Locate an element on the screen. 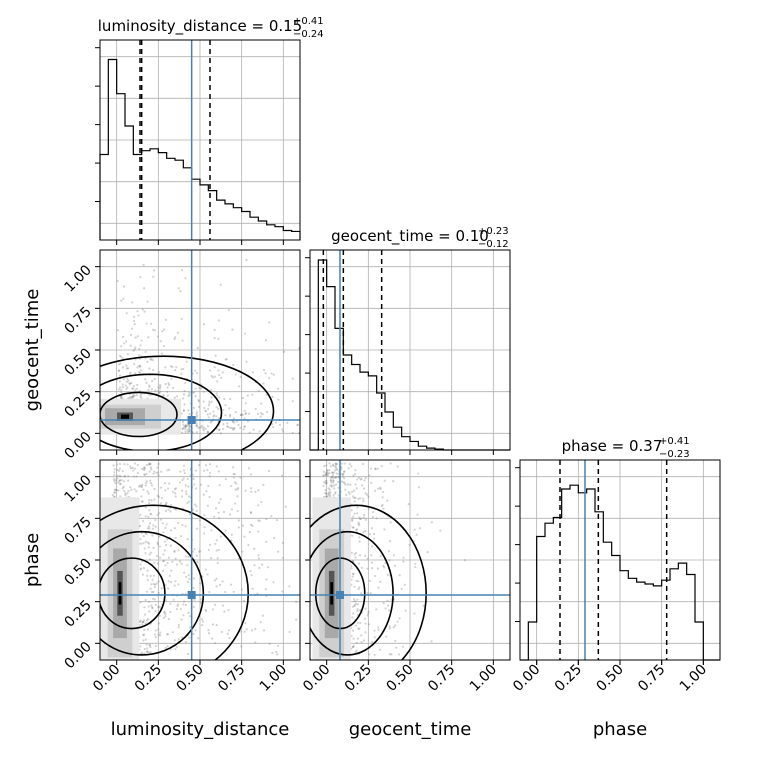  panel-2d-luminosity_distance-geocent_time: 0.00 0.25 0.50 0.75 1.00 is located at coordinates (181, 355).